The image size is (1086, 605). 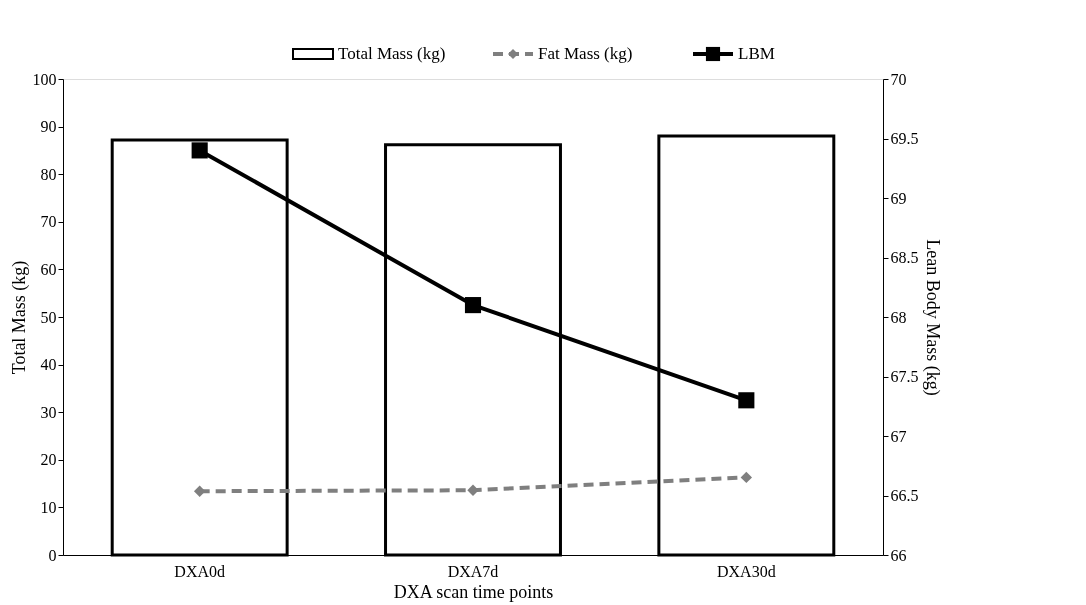 I want to click on y2-axis-title: Lean Body Mass (kg), so click(x=932, y=317).